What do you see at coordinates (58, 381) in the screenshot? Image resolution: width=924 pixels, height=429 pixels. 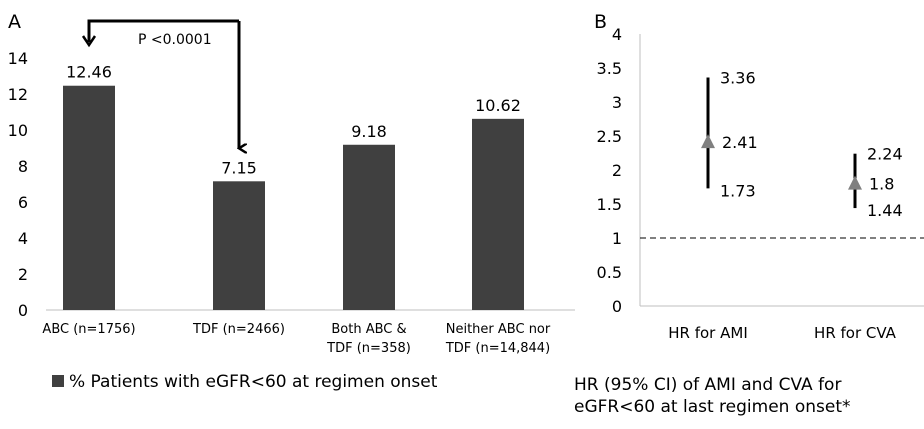 I see `legend-swatch` at bounding box center [58, 381].